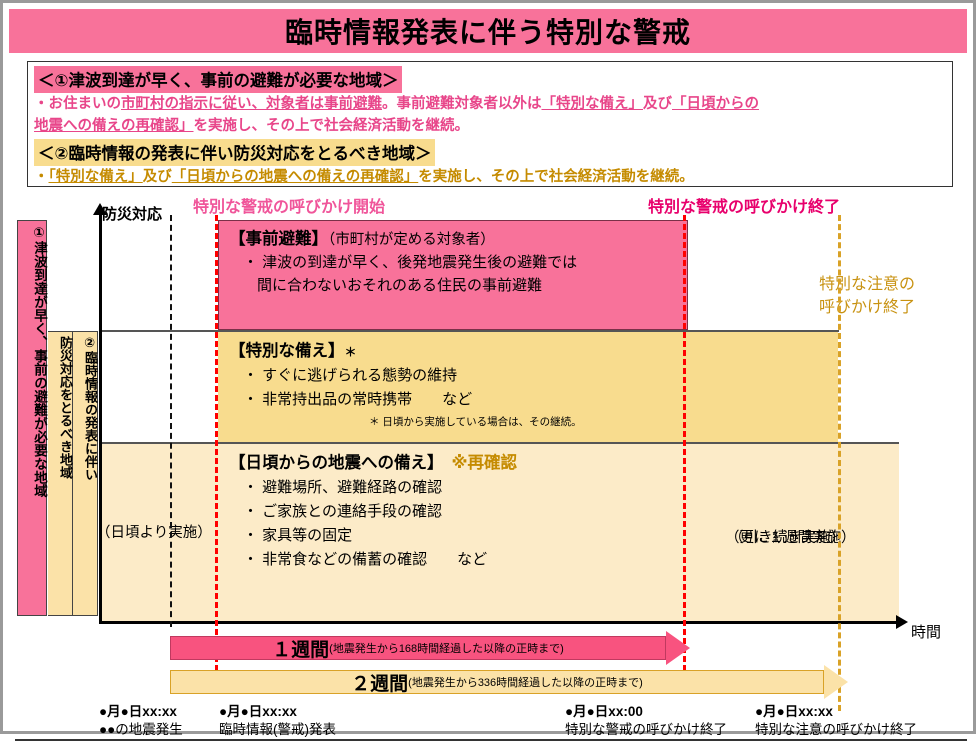  Describe the element at coordinates (277, 730) in the screenshot. I see `timestamp-2-label: 臨時情報(警戒)発表` at that location.